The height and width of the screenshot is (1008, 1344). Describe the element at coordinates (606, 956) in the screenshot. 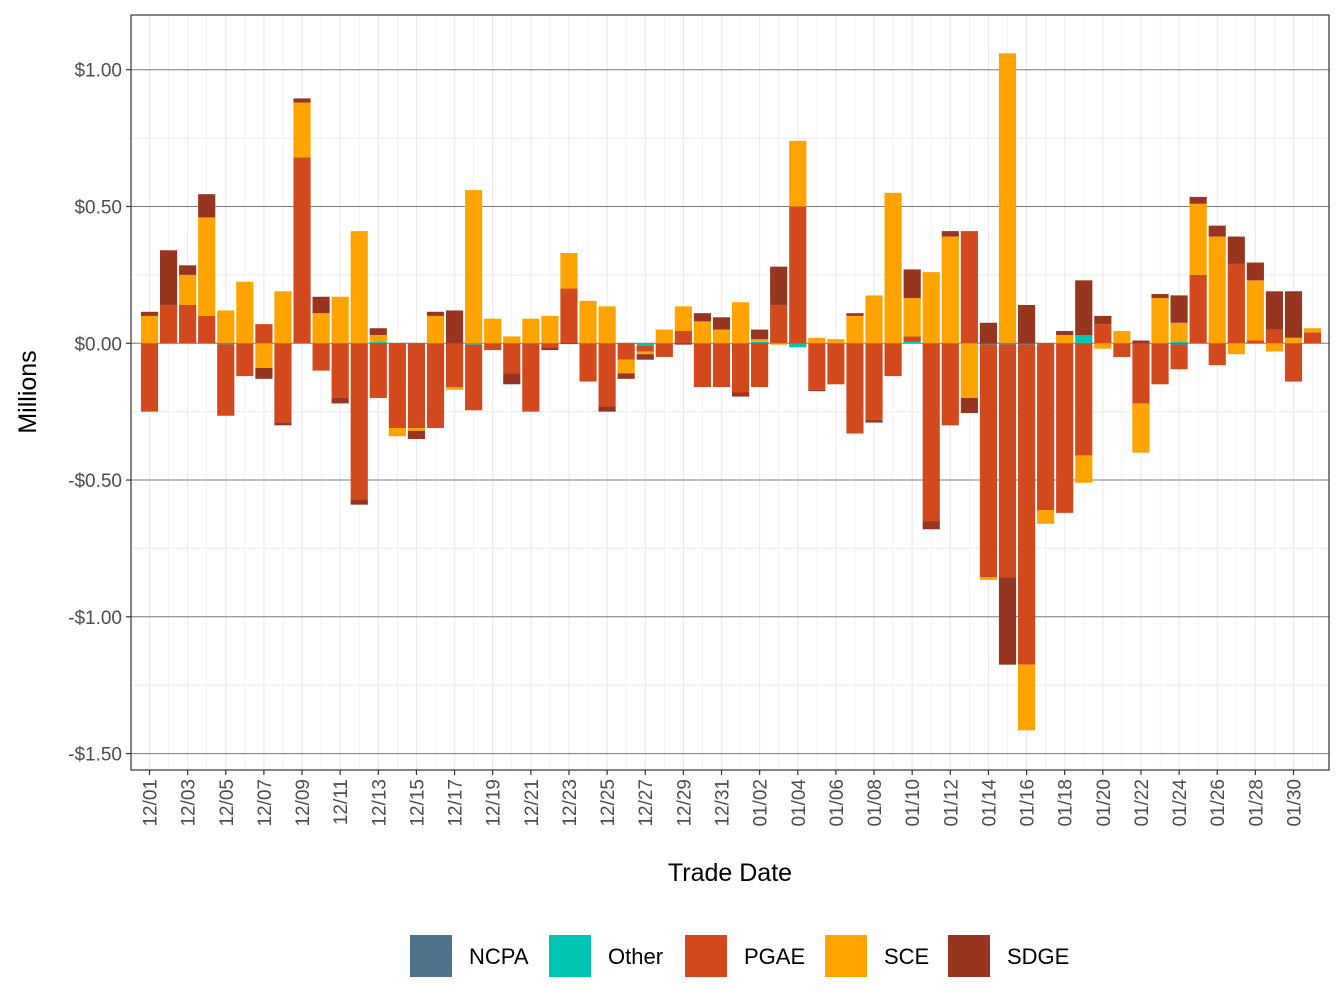

I see `legend-item-other: Other` at that location.